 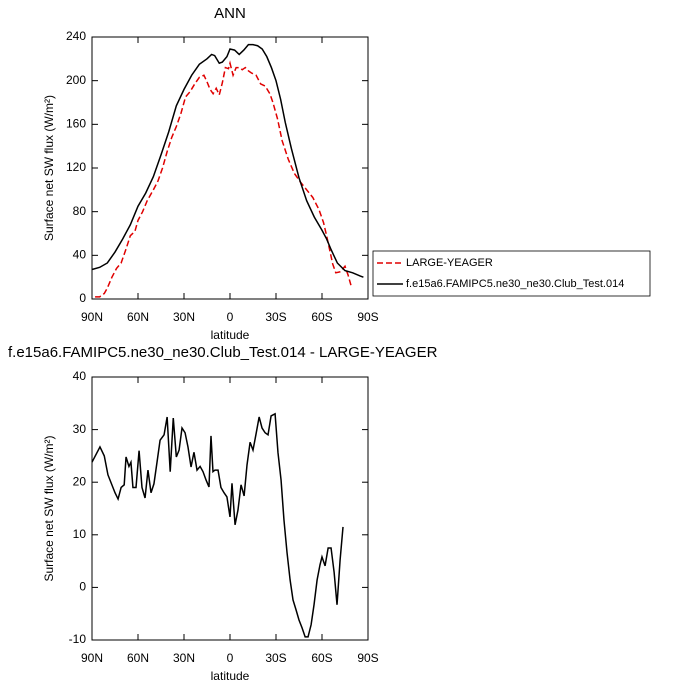 What do you see at coordinates (76, 124) in the screenshot?
I see `y-tick-label: 160` at bounding box center [76, 124].